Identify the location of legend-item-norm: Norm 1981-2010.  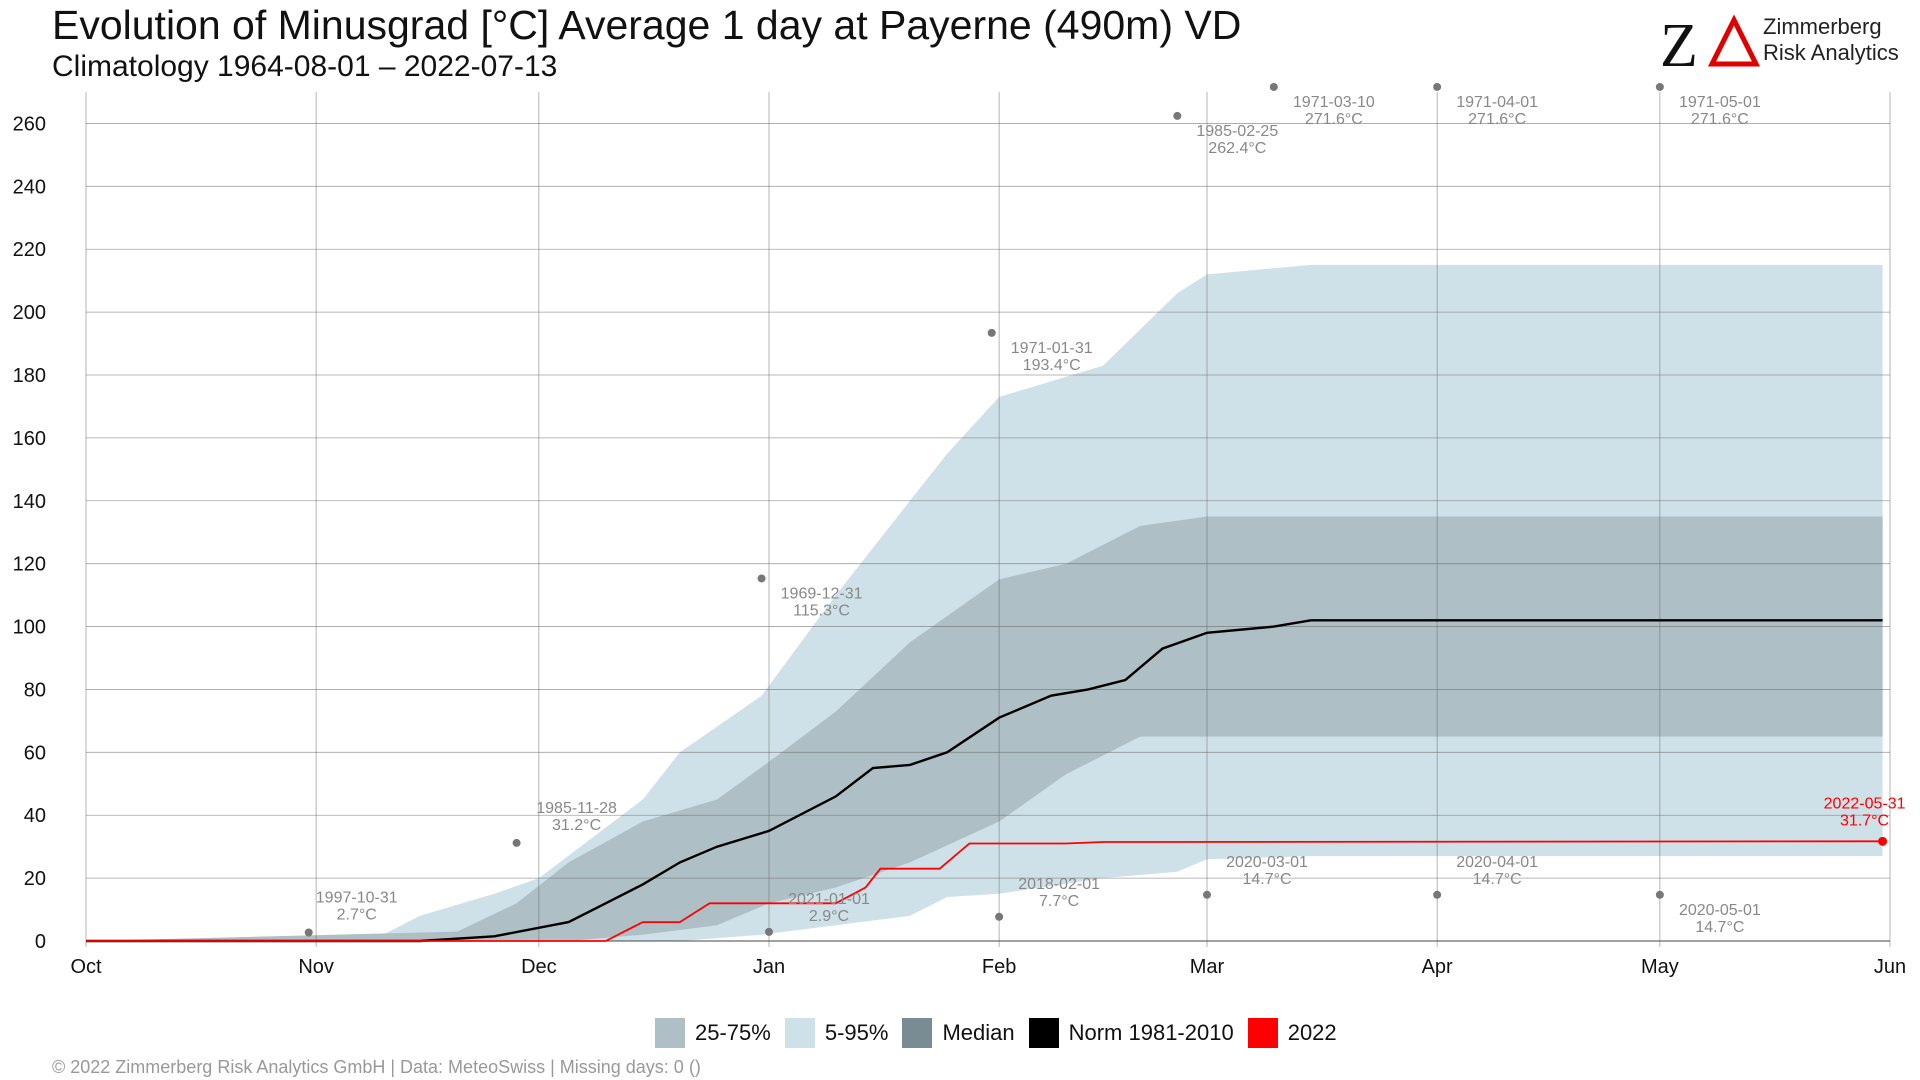
(1131, 1033).